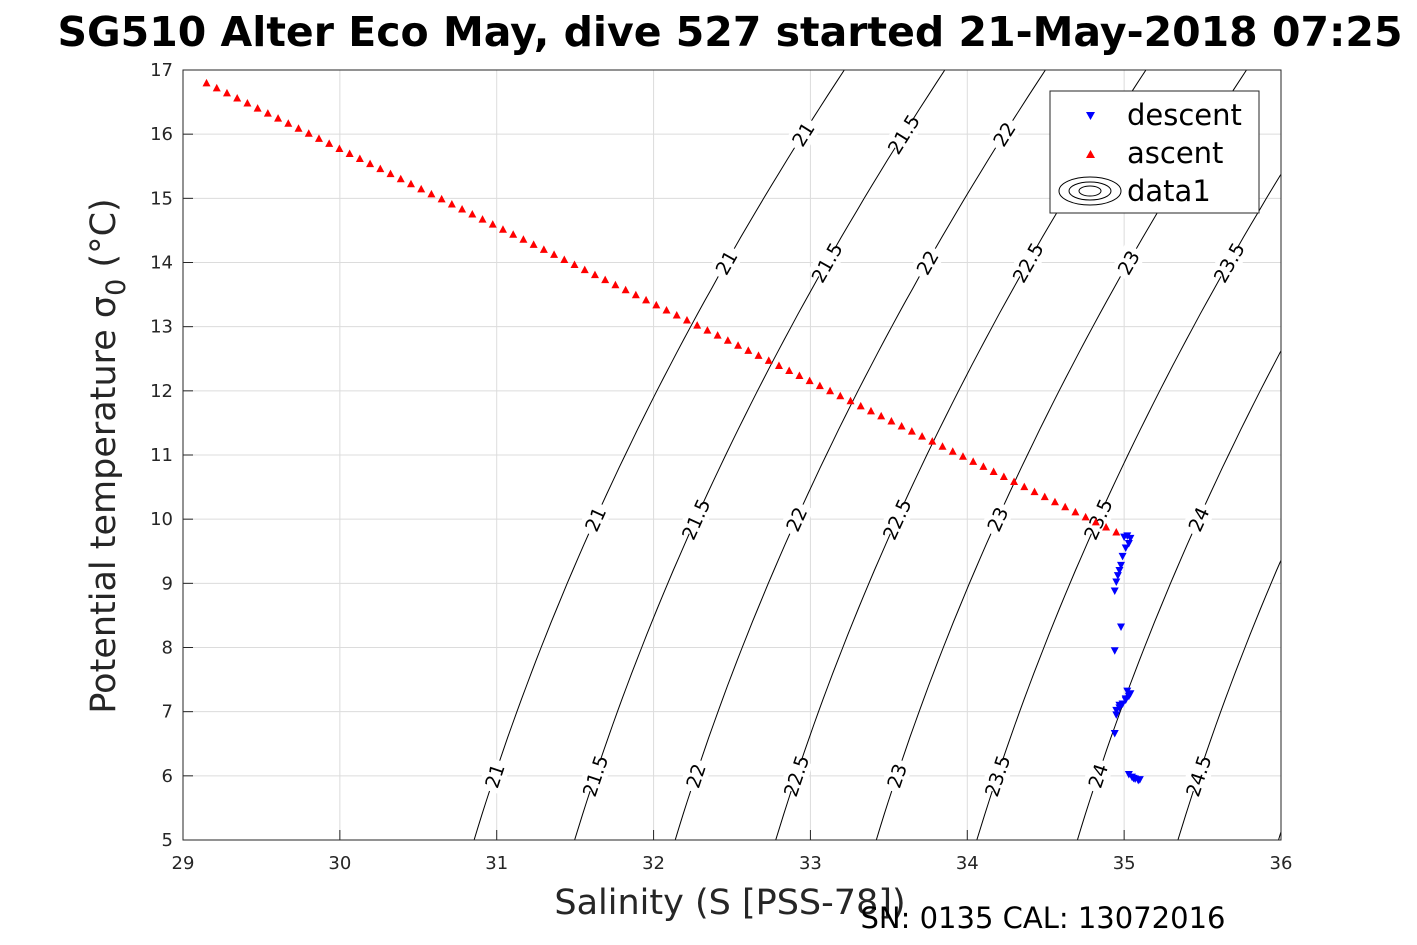 This screenshot has width=1417, height=945. What do you see at coordinates (161, 70) in the screenshot?
I see `y-tick-label: 17` at bounding box center [161, 70].